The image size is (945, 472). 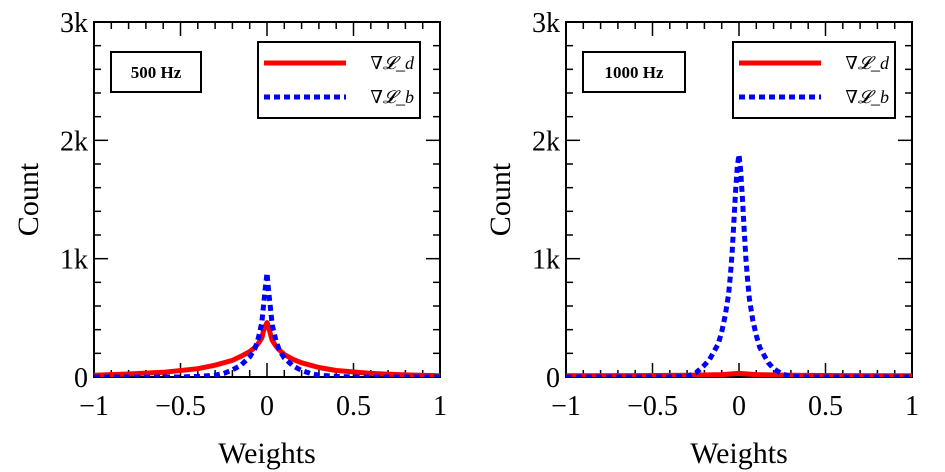 I want to click on series-line-d, so click(x=267, y=348).